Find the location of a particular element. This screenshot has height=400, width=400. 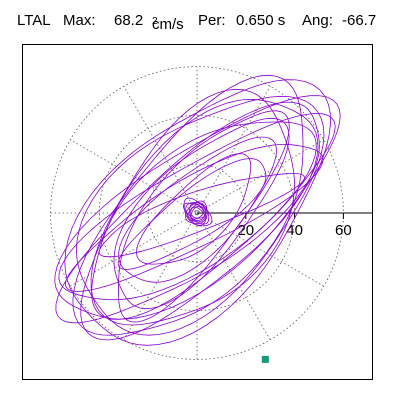

angle-label: Ang: is located at coordinates (317, 20).